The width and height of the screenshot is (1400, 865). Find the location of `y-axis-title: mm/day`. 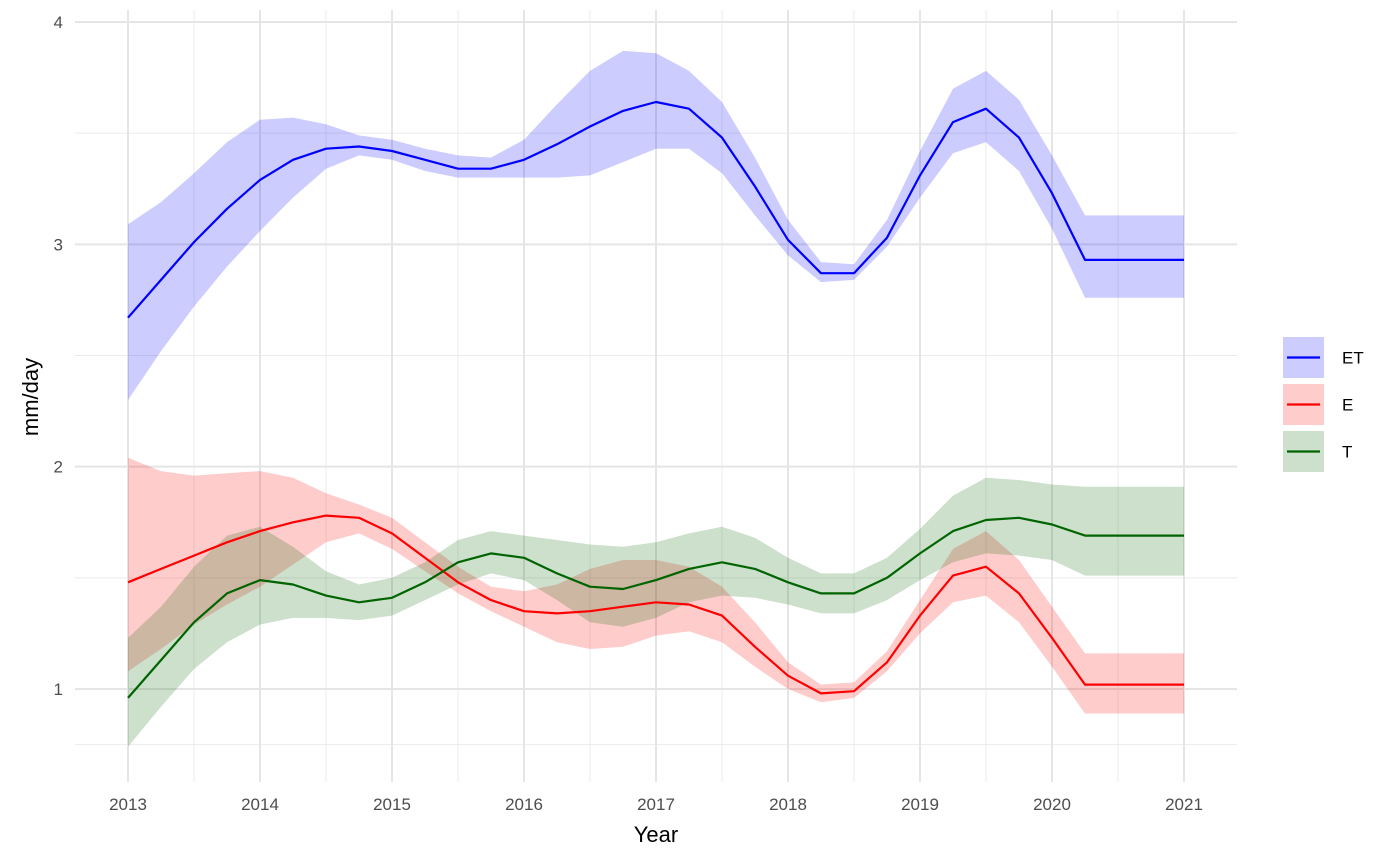

y-axis-title: mm/day is located at coordinates (30, 397).